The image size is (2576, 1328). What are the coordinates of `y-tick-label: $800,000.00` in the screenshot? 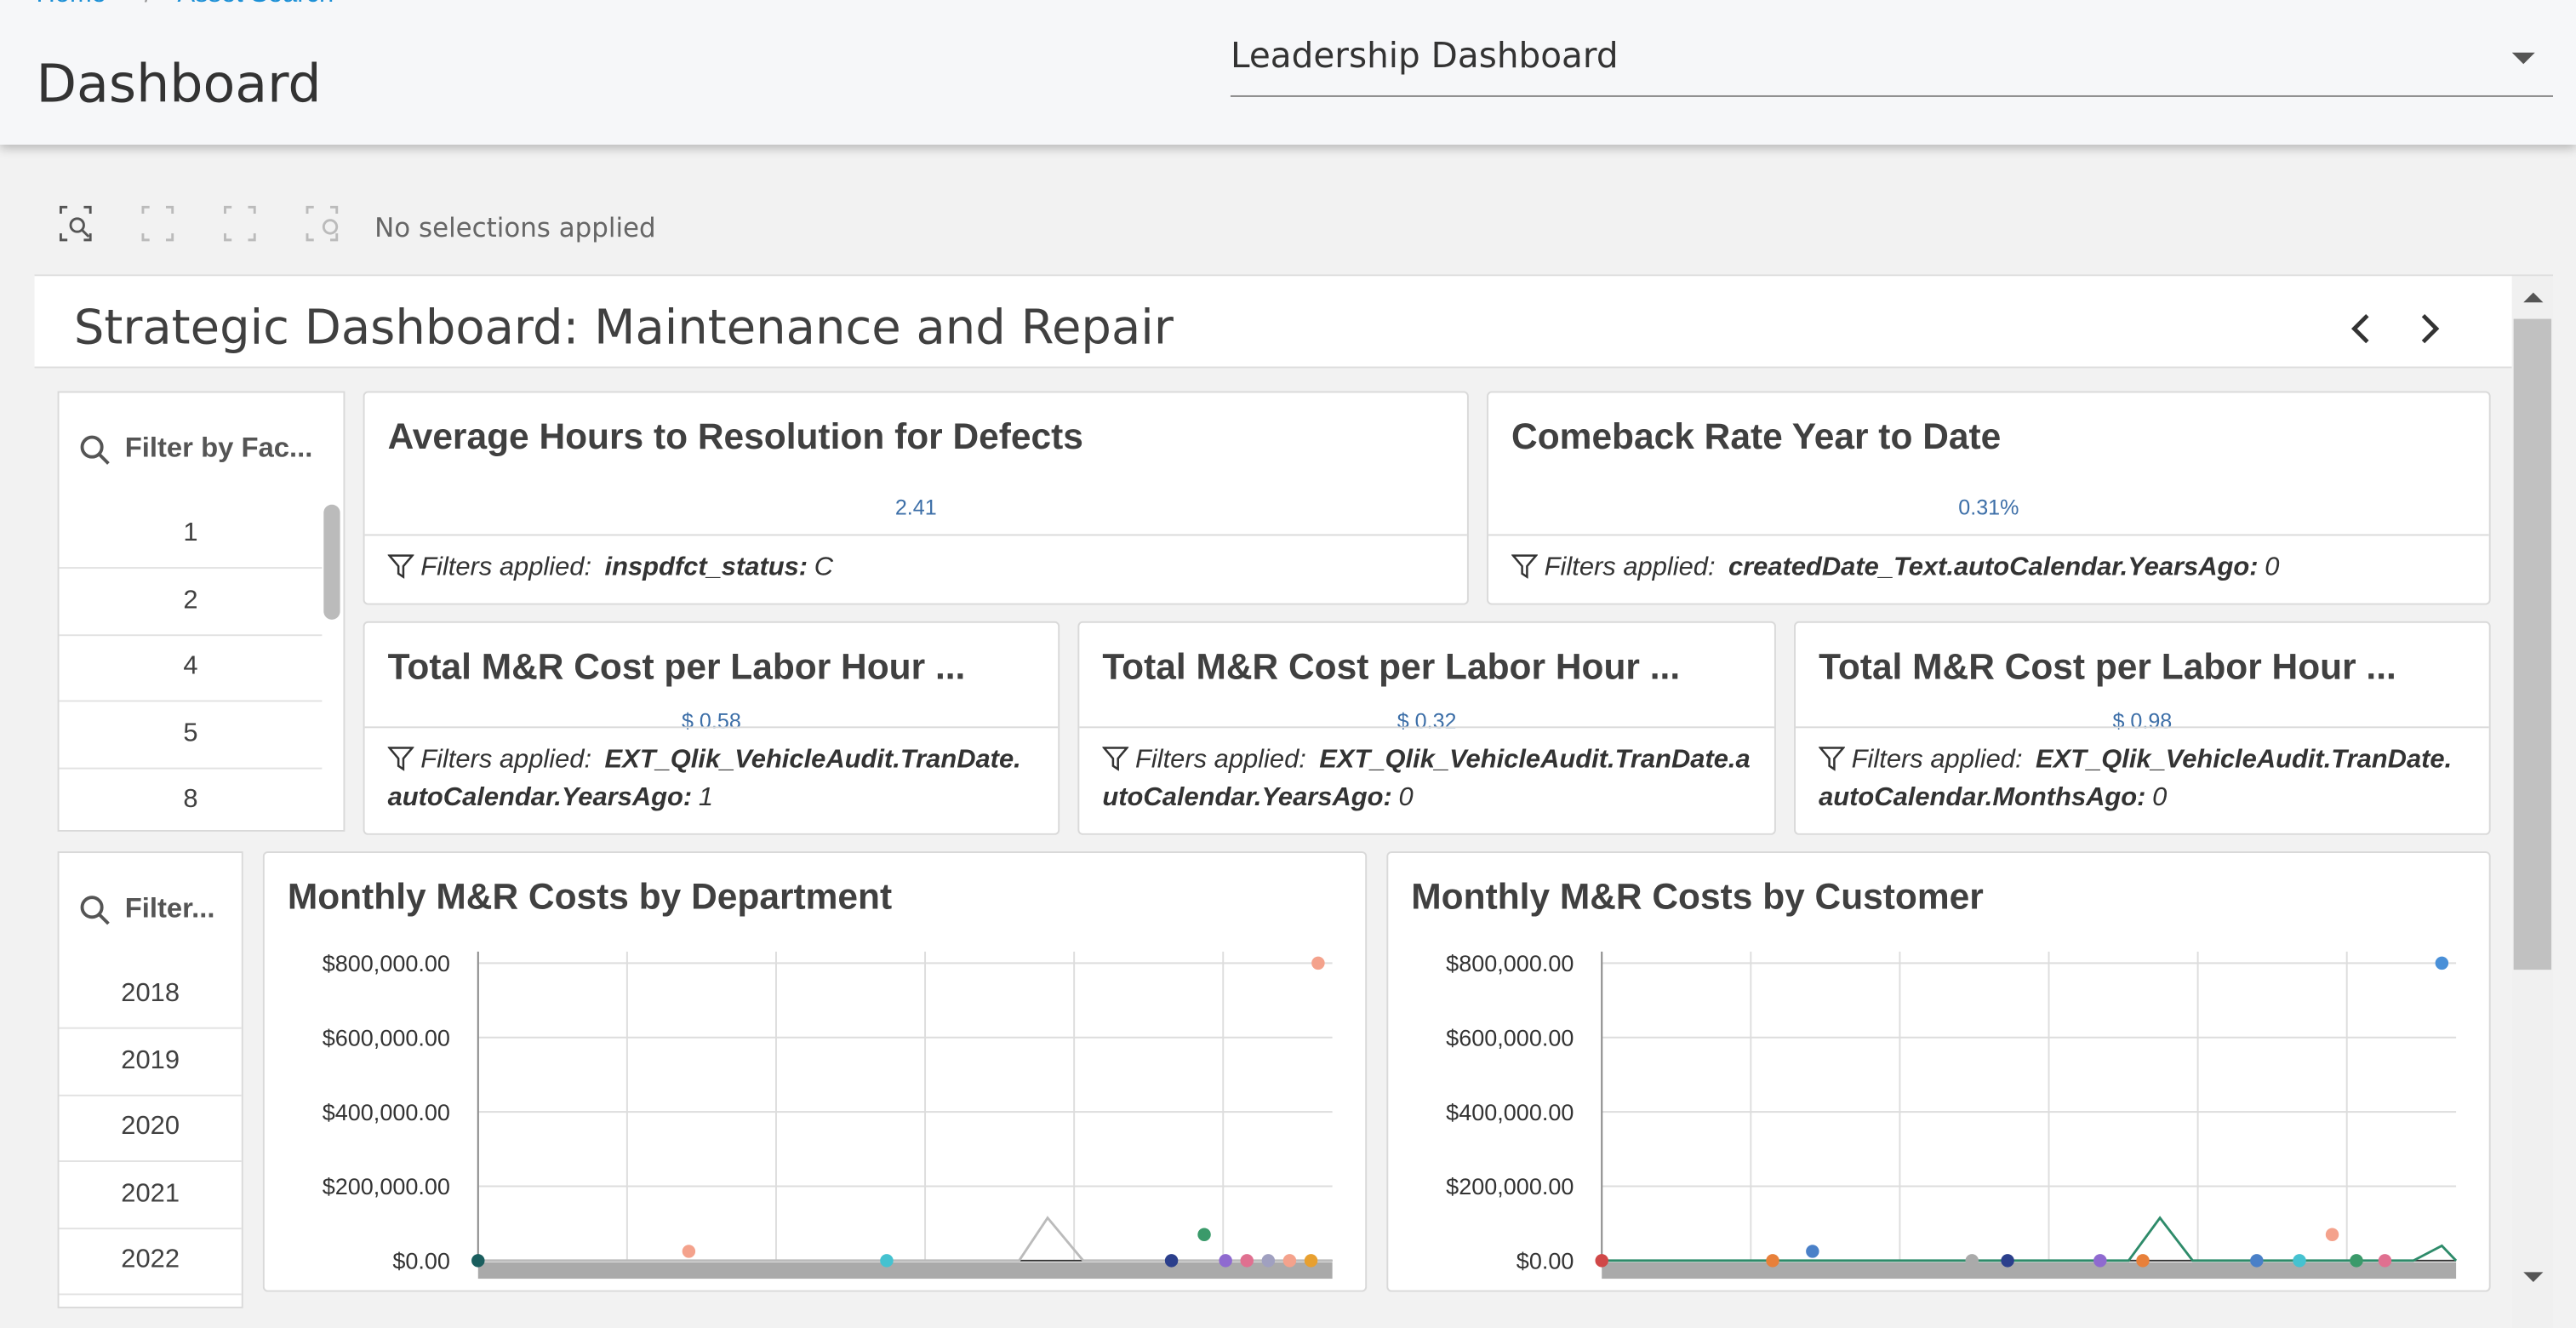 It's located at (386, 963).